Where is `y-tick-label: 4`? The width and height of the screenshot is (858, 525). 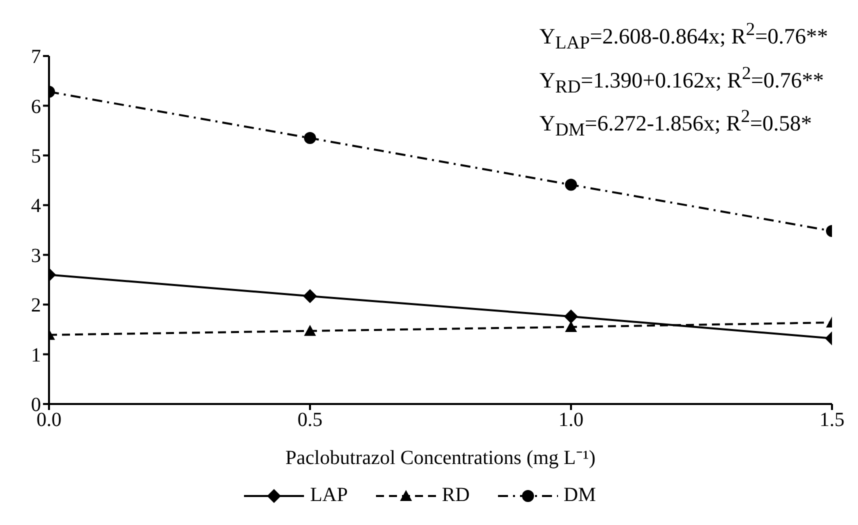 y-tick-label: 4 is located at coordinates (36, 206).